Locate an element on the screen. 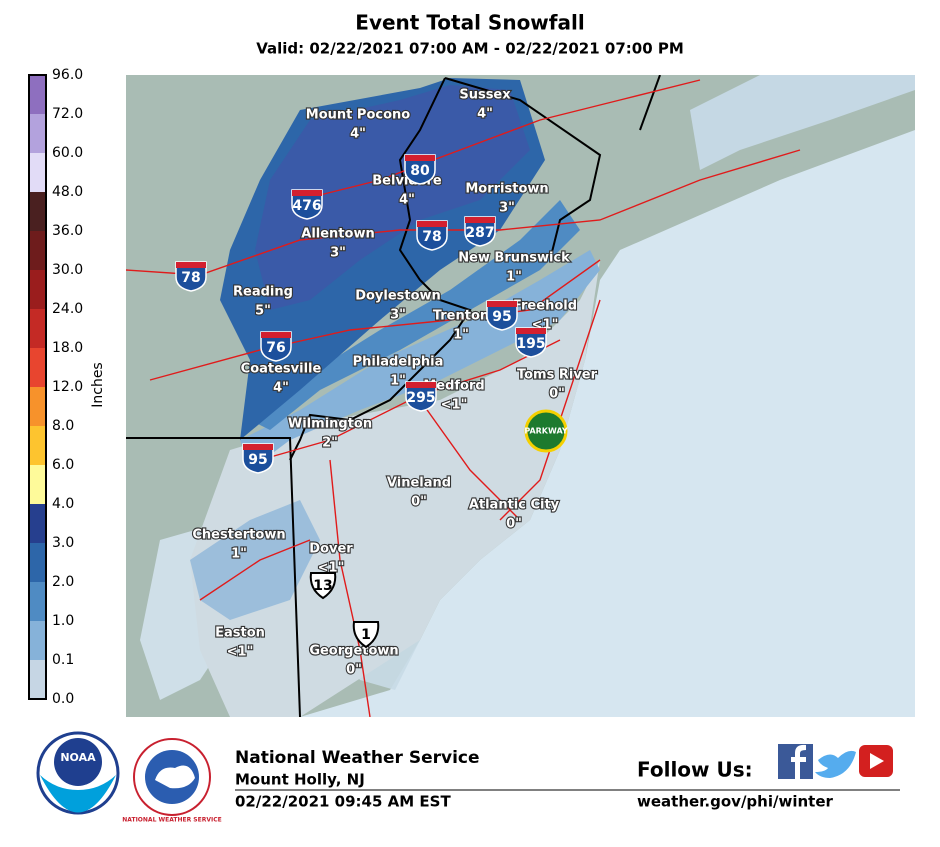 The width and height of the screenshot is (940, 847). issued: 02/22/2021 09:45 AM EST is located at coordinates (343, 802).